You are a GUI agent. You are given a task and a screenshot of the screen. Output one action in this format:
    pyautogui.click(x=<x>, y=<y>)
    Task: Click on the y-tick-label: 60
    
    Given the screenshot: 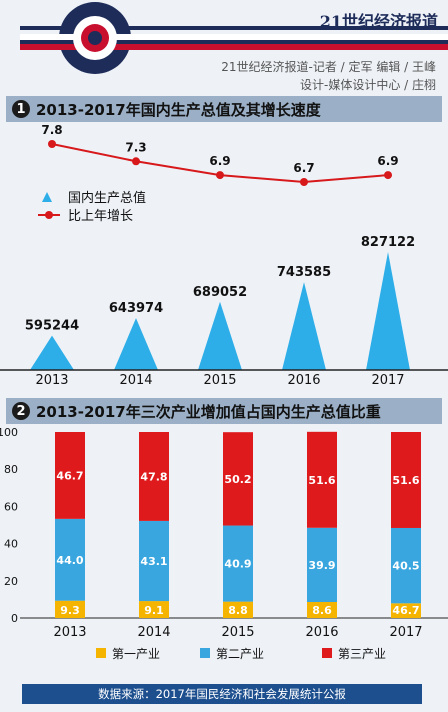 What is the action you would take?
    pyautogui.click(x=11, y=506)
    